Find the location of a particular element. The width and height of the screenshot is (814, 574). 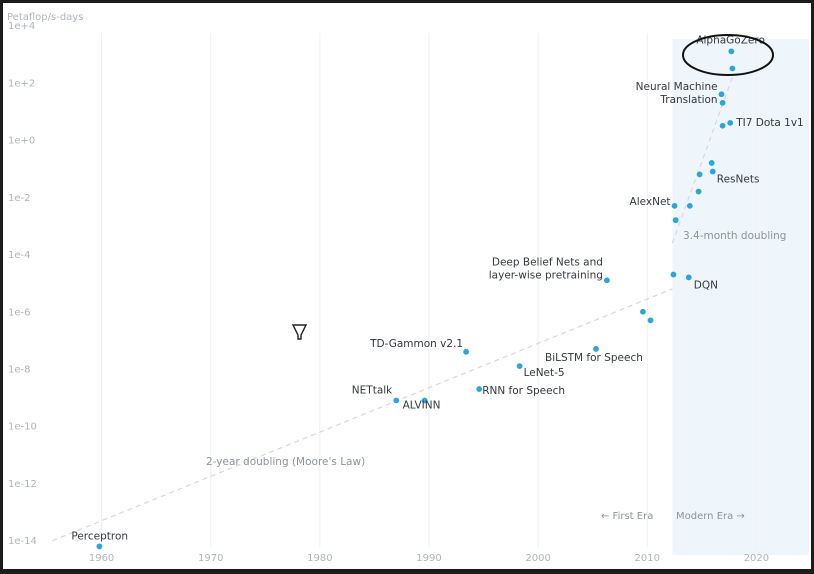

point-dqn is located at coordinates (688, 277).